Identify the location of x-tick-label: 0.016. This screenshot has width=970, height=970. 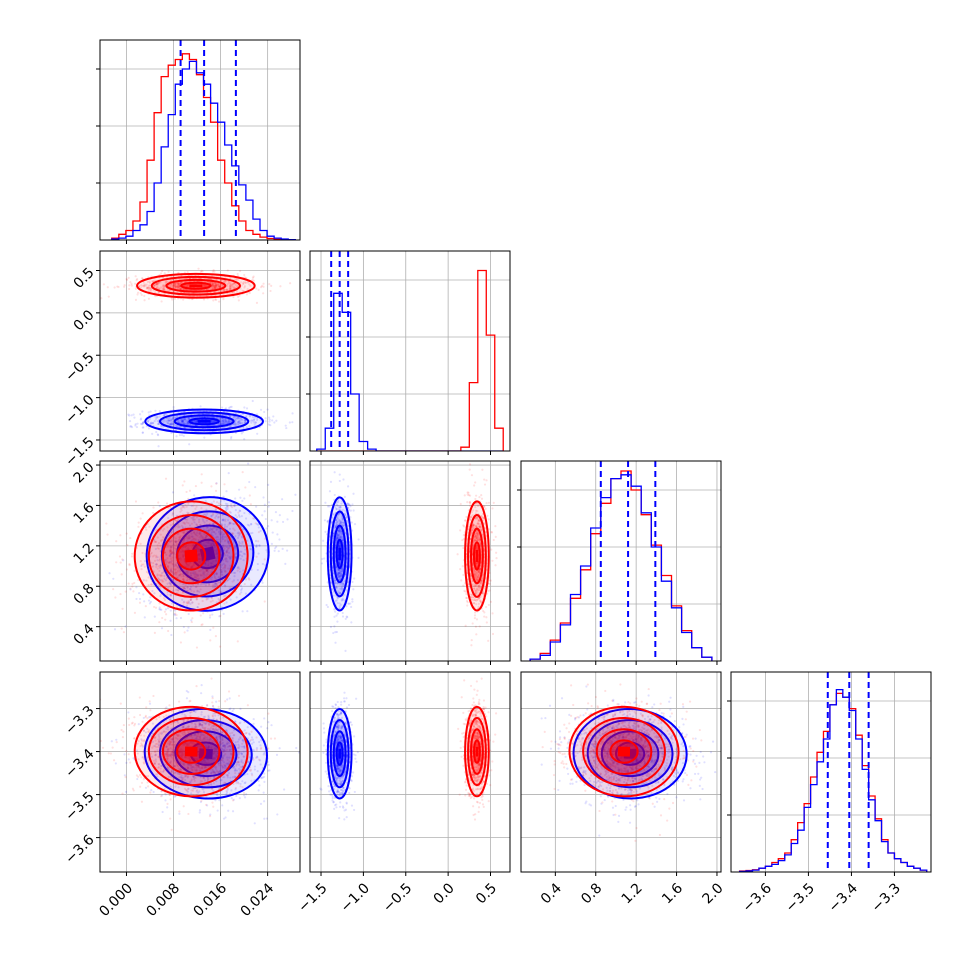
(211, 900).